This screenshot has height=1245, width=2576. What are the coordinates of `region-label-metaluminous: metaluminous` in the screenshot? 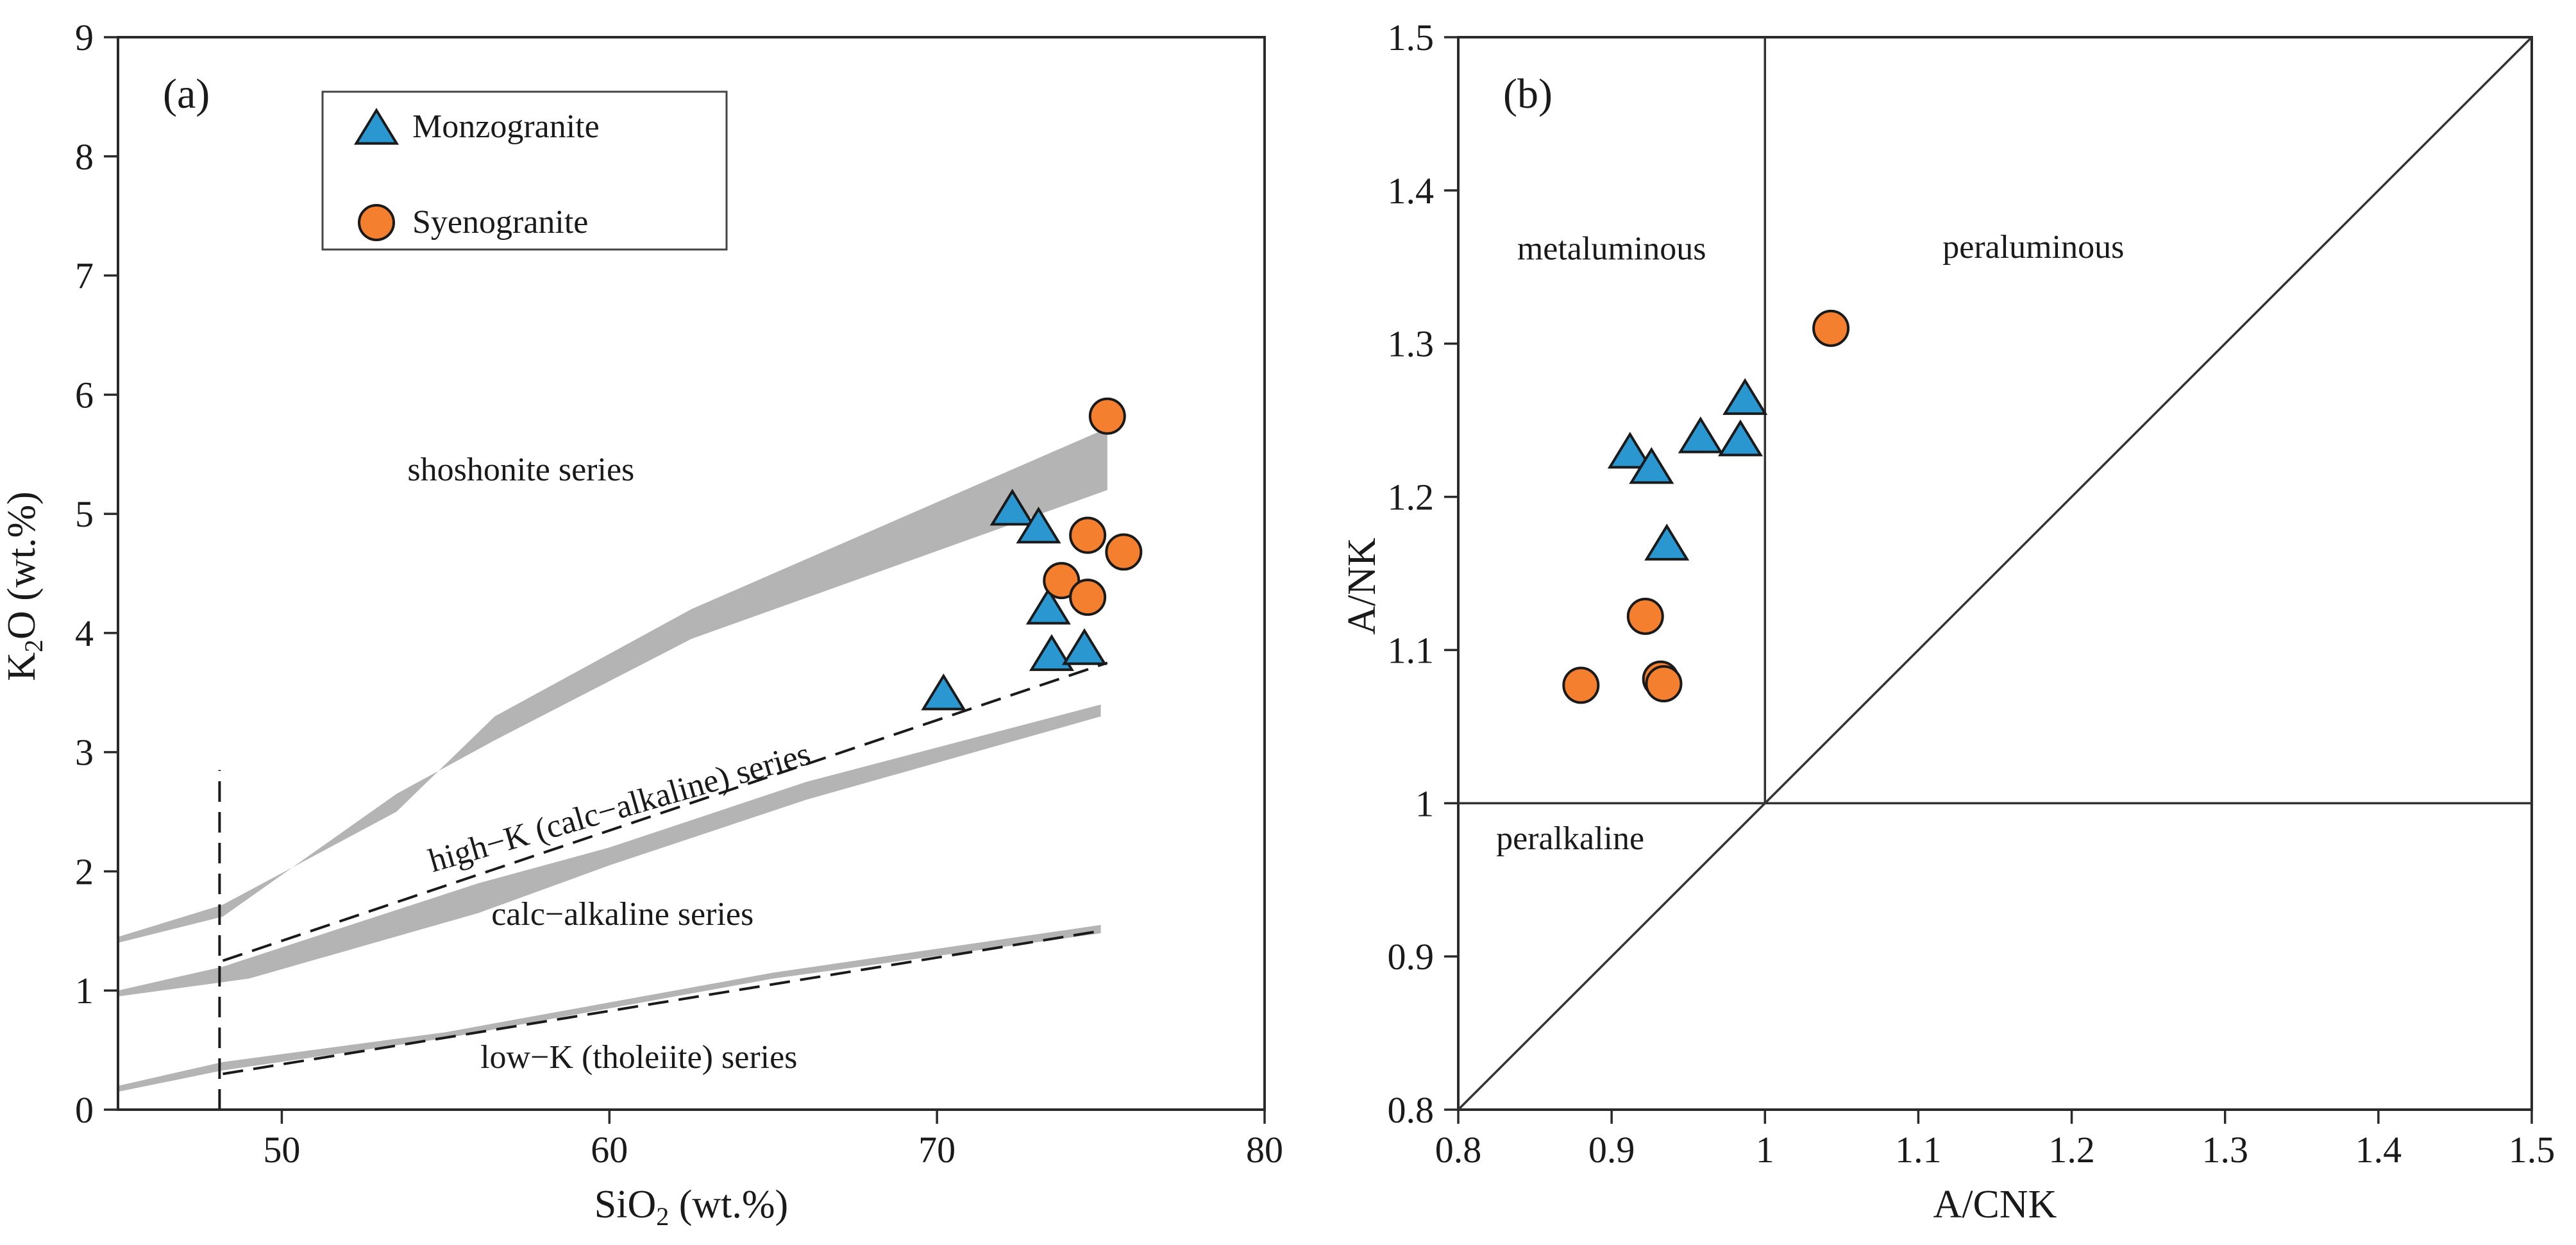 It's located at (1611, 249).